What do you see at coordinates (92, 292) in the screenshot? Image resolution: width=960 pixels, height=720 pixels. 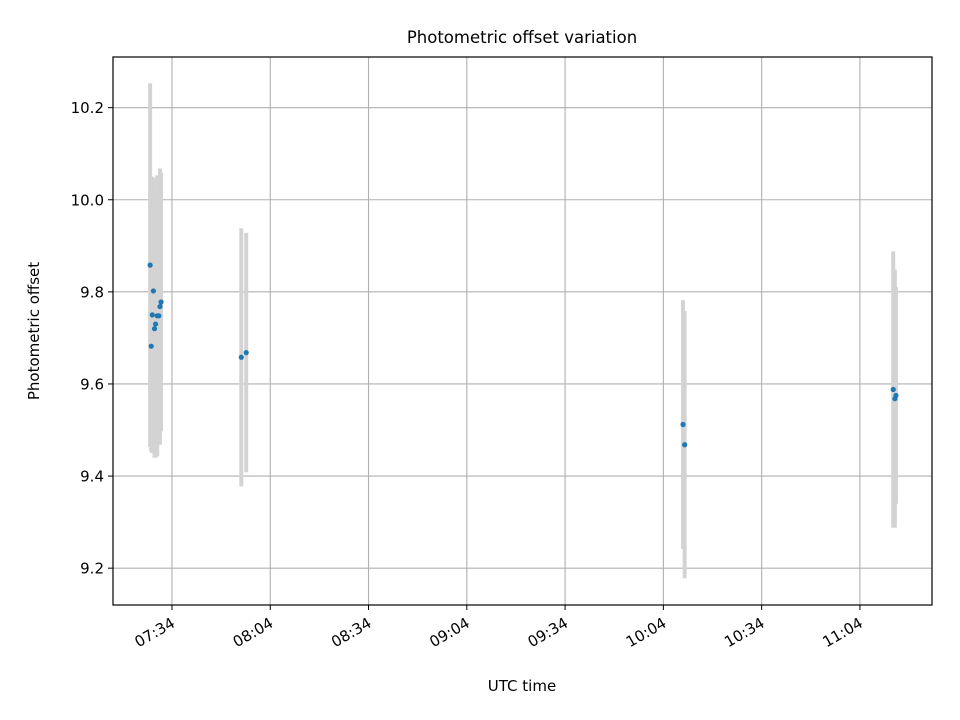 I see `y-tick-label: 9.8` at bounding box center [92, 292].